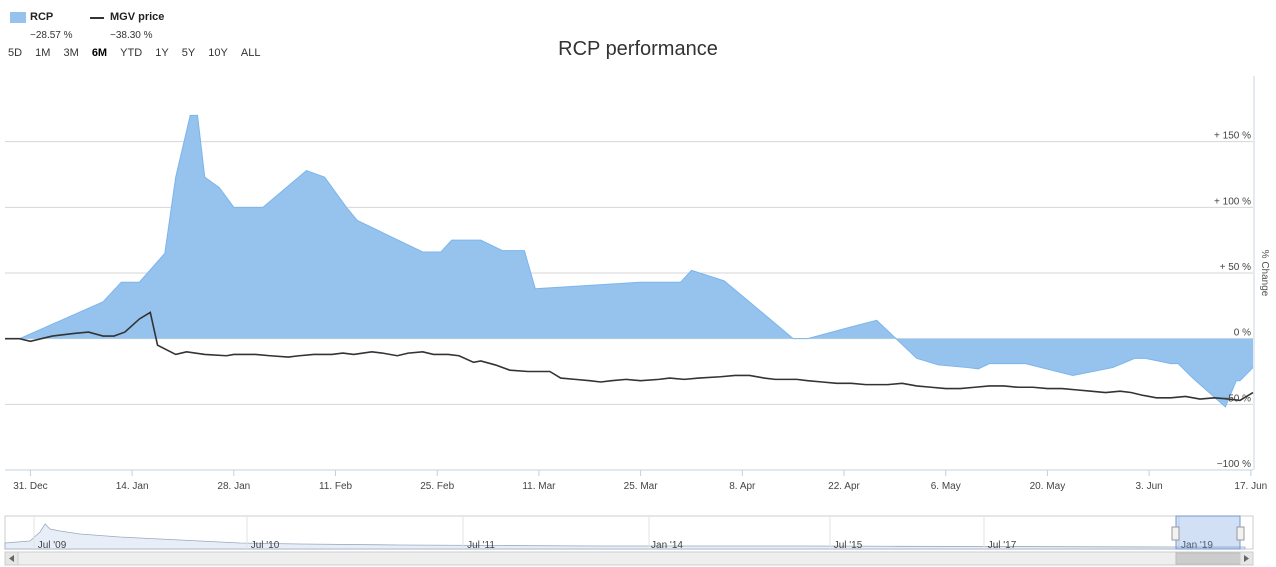 The image size is (1276, 567). What do you see at coordinates (188, 53) in the screenshot?
I see `range-button-5y: 5Y` at bounding box center [188, 53].